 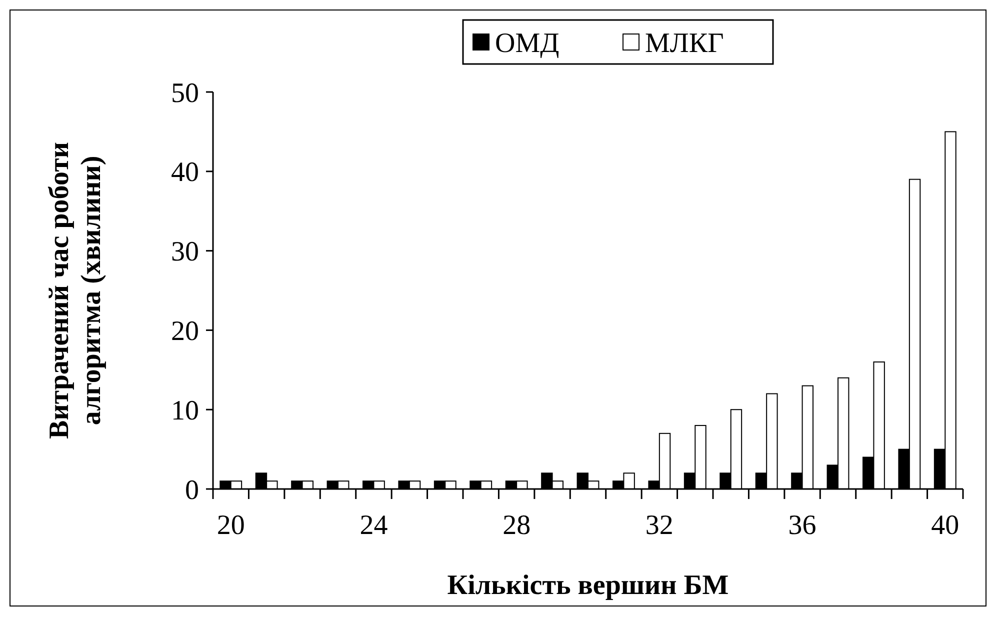 I want to click on y-tick-label: 50, so click(x=185, y=93).